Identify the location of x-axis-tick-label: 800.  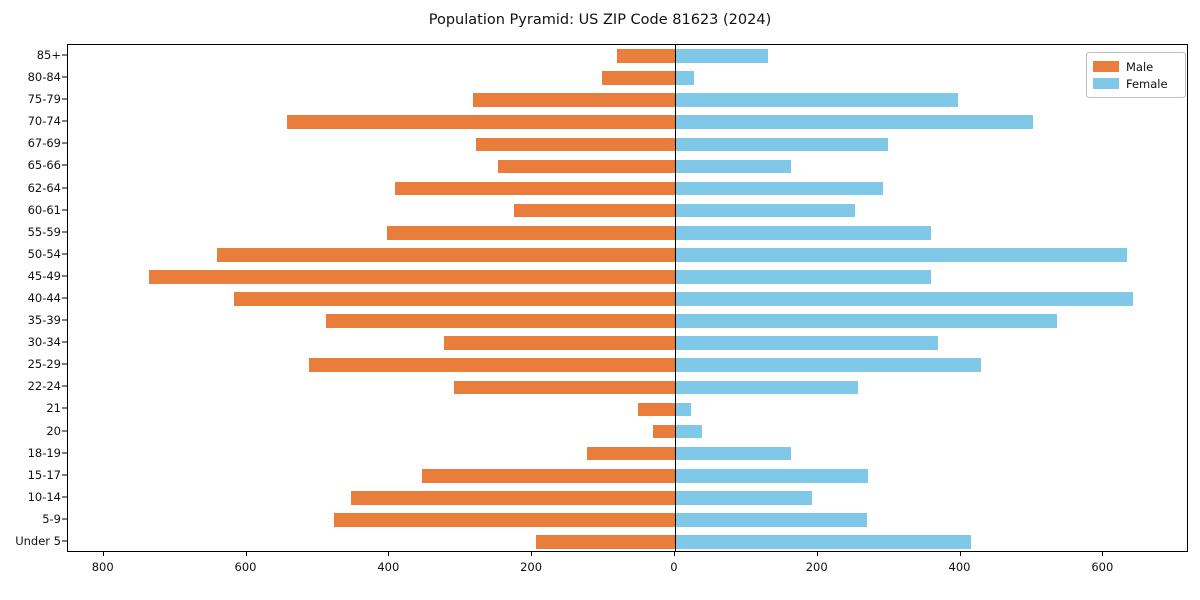
(102, 567).